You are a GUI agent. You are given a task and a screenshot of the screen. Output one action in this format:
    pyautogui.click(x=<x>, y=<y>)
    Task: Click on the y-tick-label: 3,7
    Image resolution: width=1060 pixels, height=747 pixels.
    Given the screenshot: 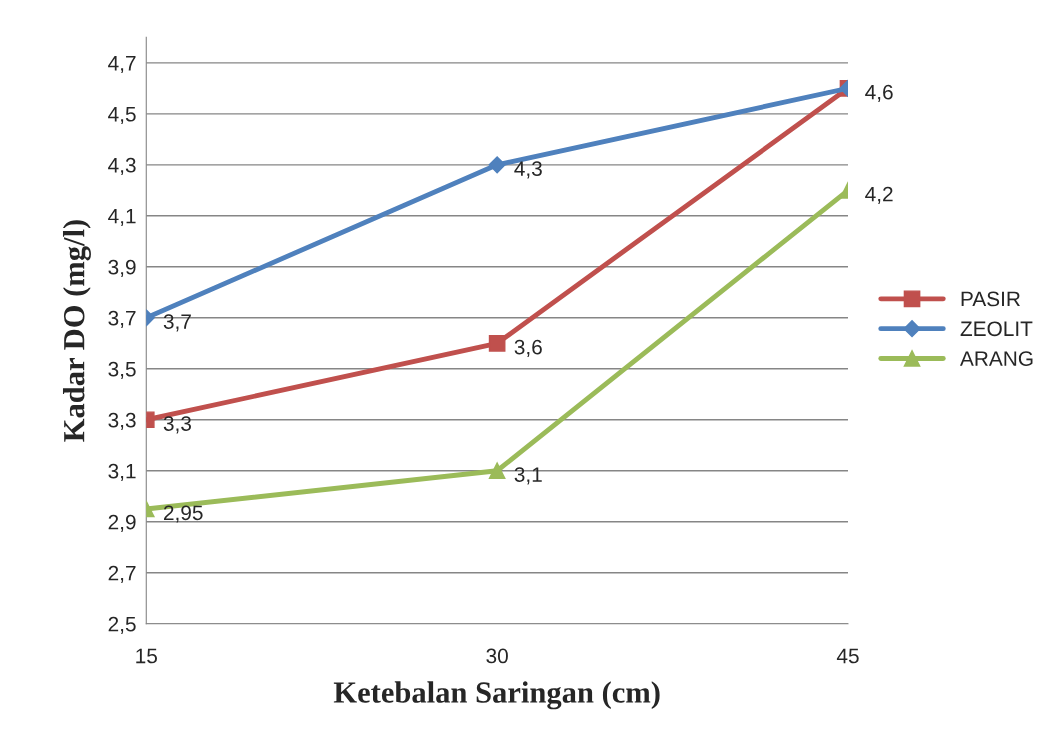 What is the action you would take?
    pyautogui.click(x=122, y=319)
    